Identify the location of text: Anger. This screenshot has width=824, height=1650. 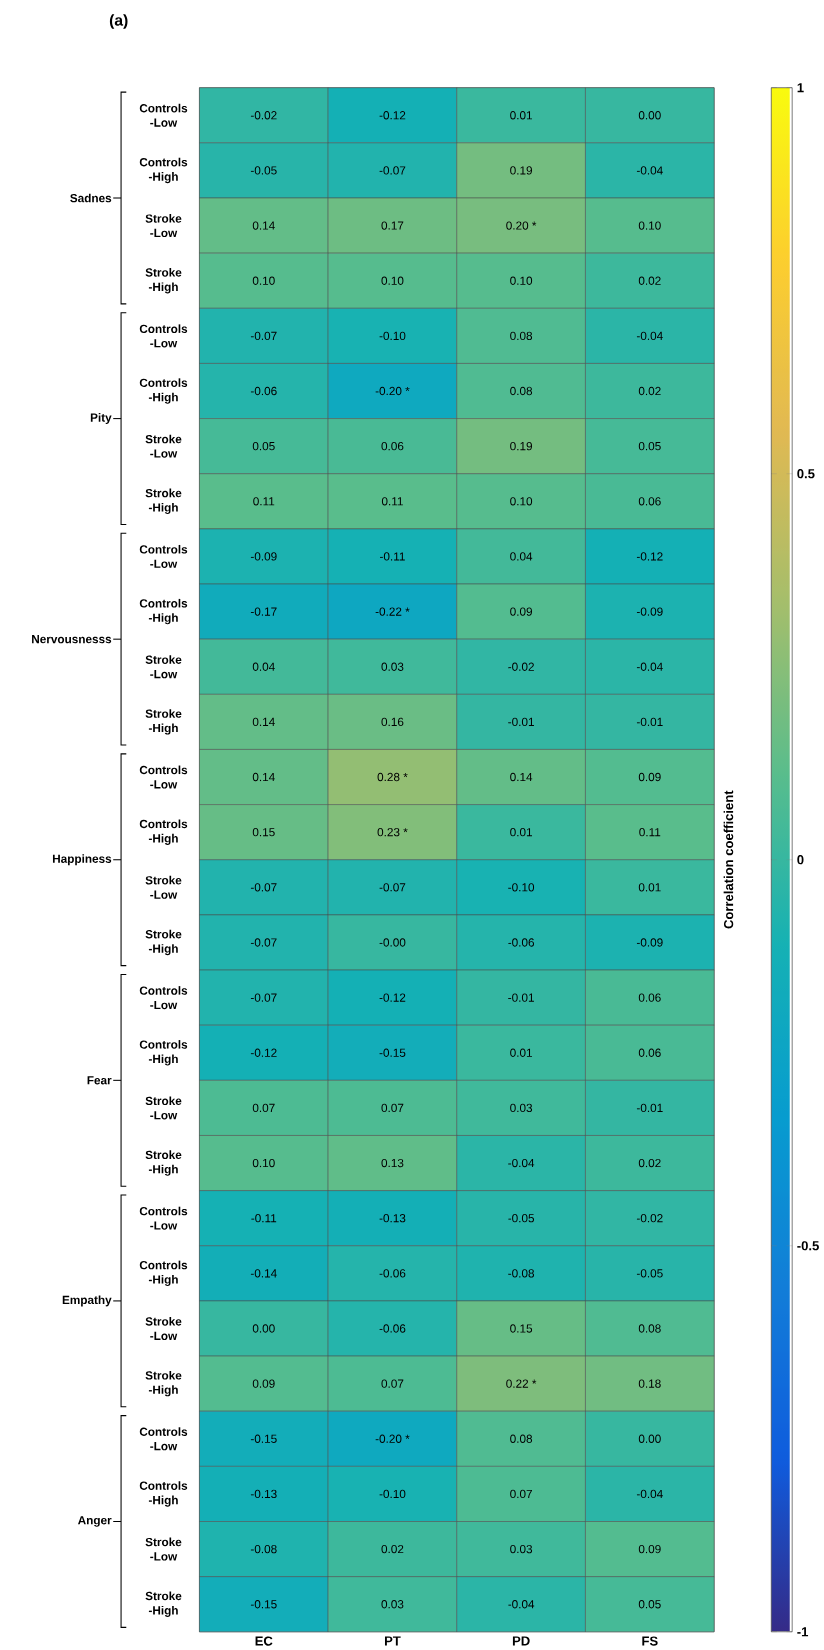
(95, 1521).